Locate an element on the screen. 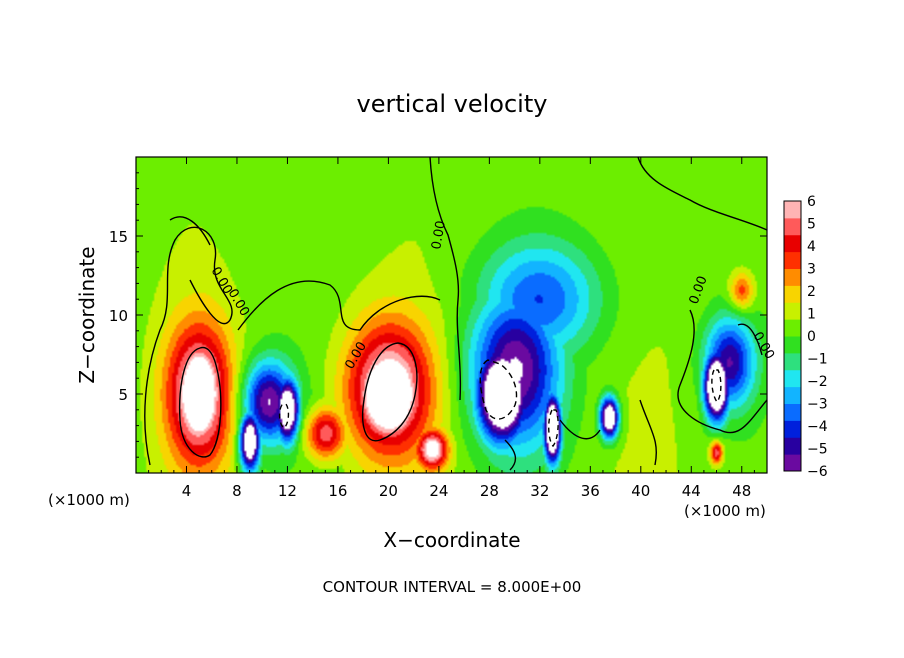 The image size is (904, 658). x-unit-right: (×1000 m) is located at coordinates (725, 511).